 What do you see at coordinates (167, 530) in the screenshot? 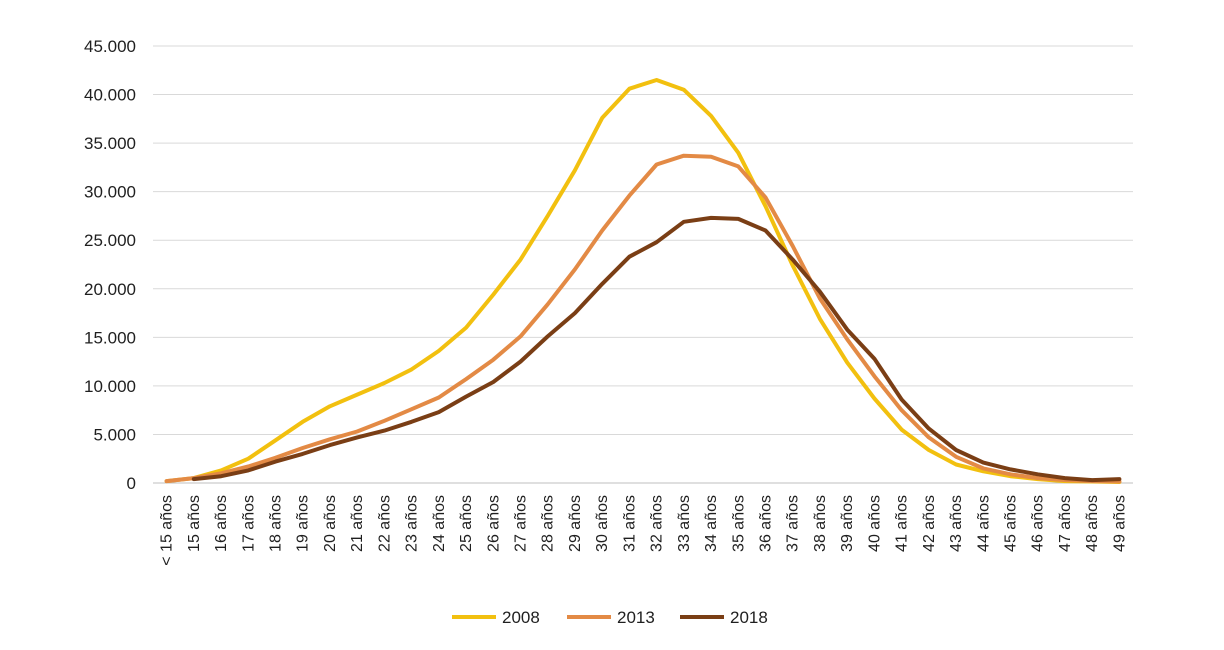
I see `x-tick-label: < 15 años` at bounding box center [167, 530].